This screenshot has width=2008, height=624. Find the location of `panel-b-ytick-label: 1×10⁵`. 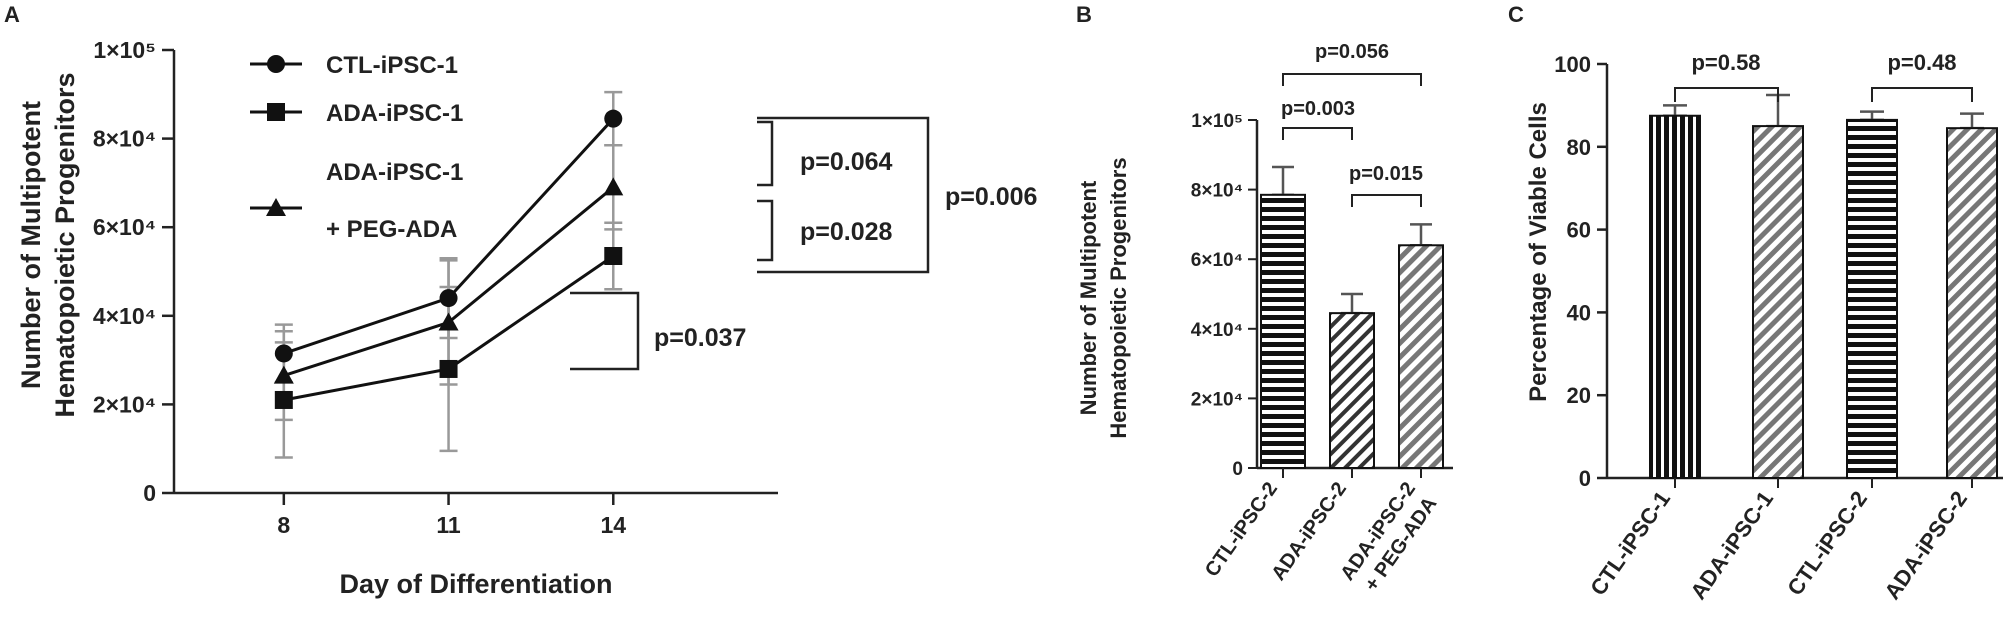

panel-b-ytick-label: 1×10⁵ is located at coordinates (1217, 121).